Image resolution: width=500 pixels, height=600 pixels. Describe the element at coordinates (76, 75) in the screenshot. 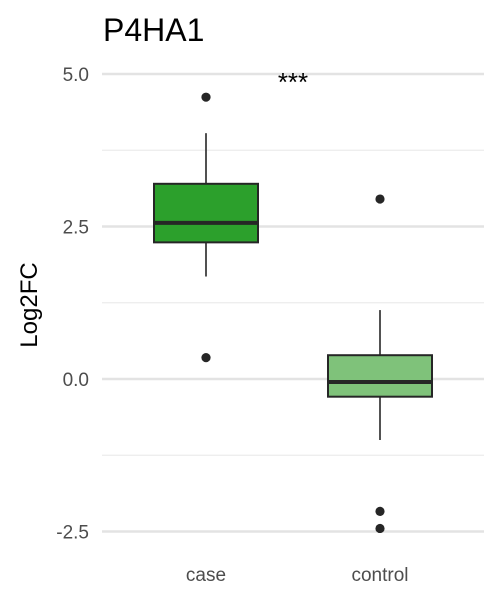

I see `y-tick-label-0: 5.0` at that location.